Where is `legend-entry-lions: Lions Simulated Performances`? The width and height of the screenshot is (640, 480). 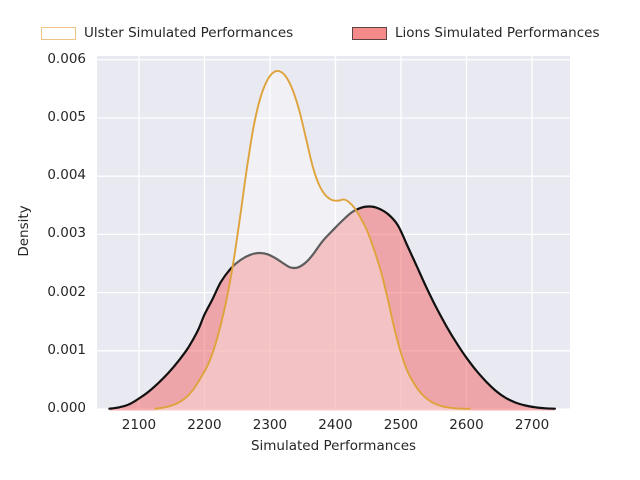 legend-entry-lions: Lions Simulated Performances is located at coordinates (476, 33).